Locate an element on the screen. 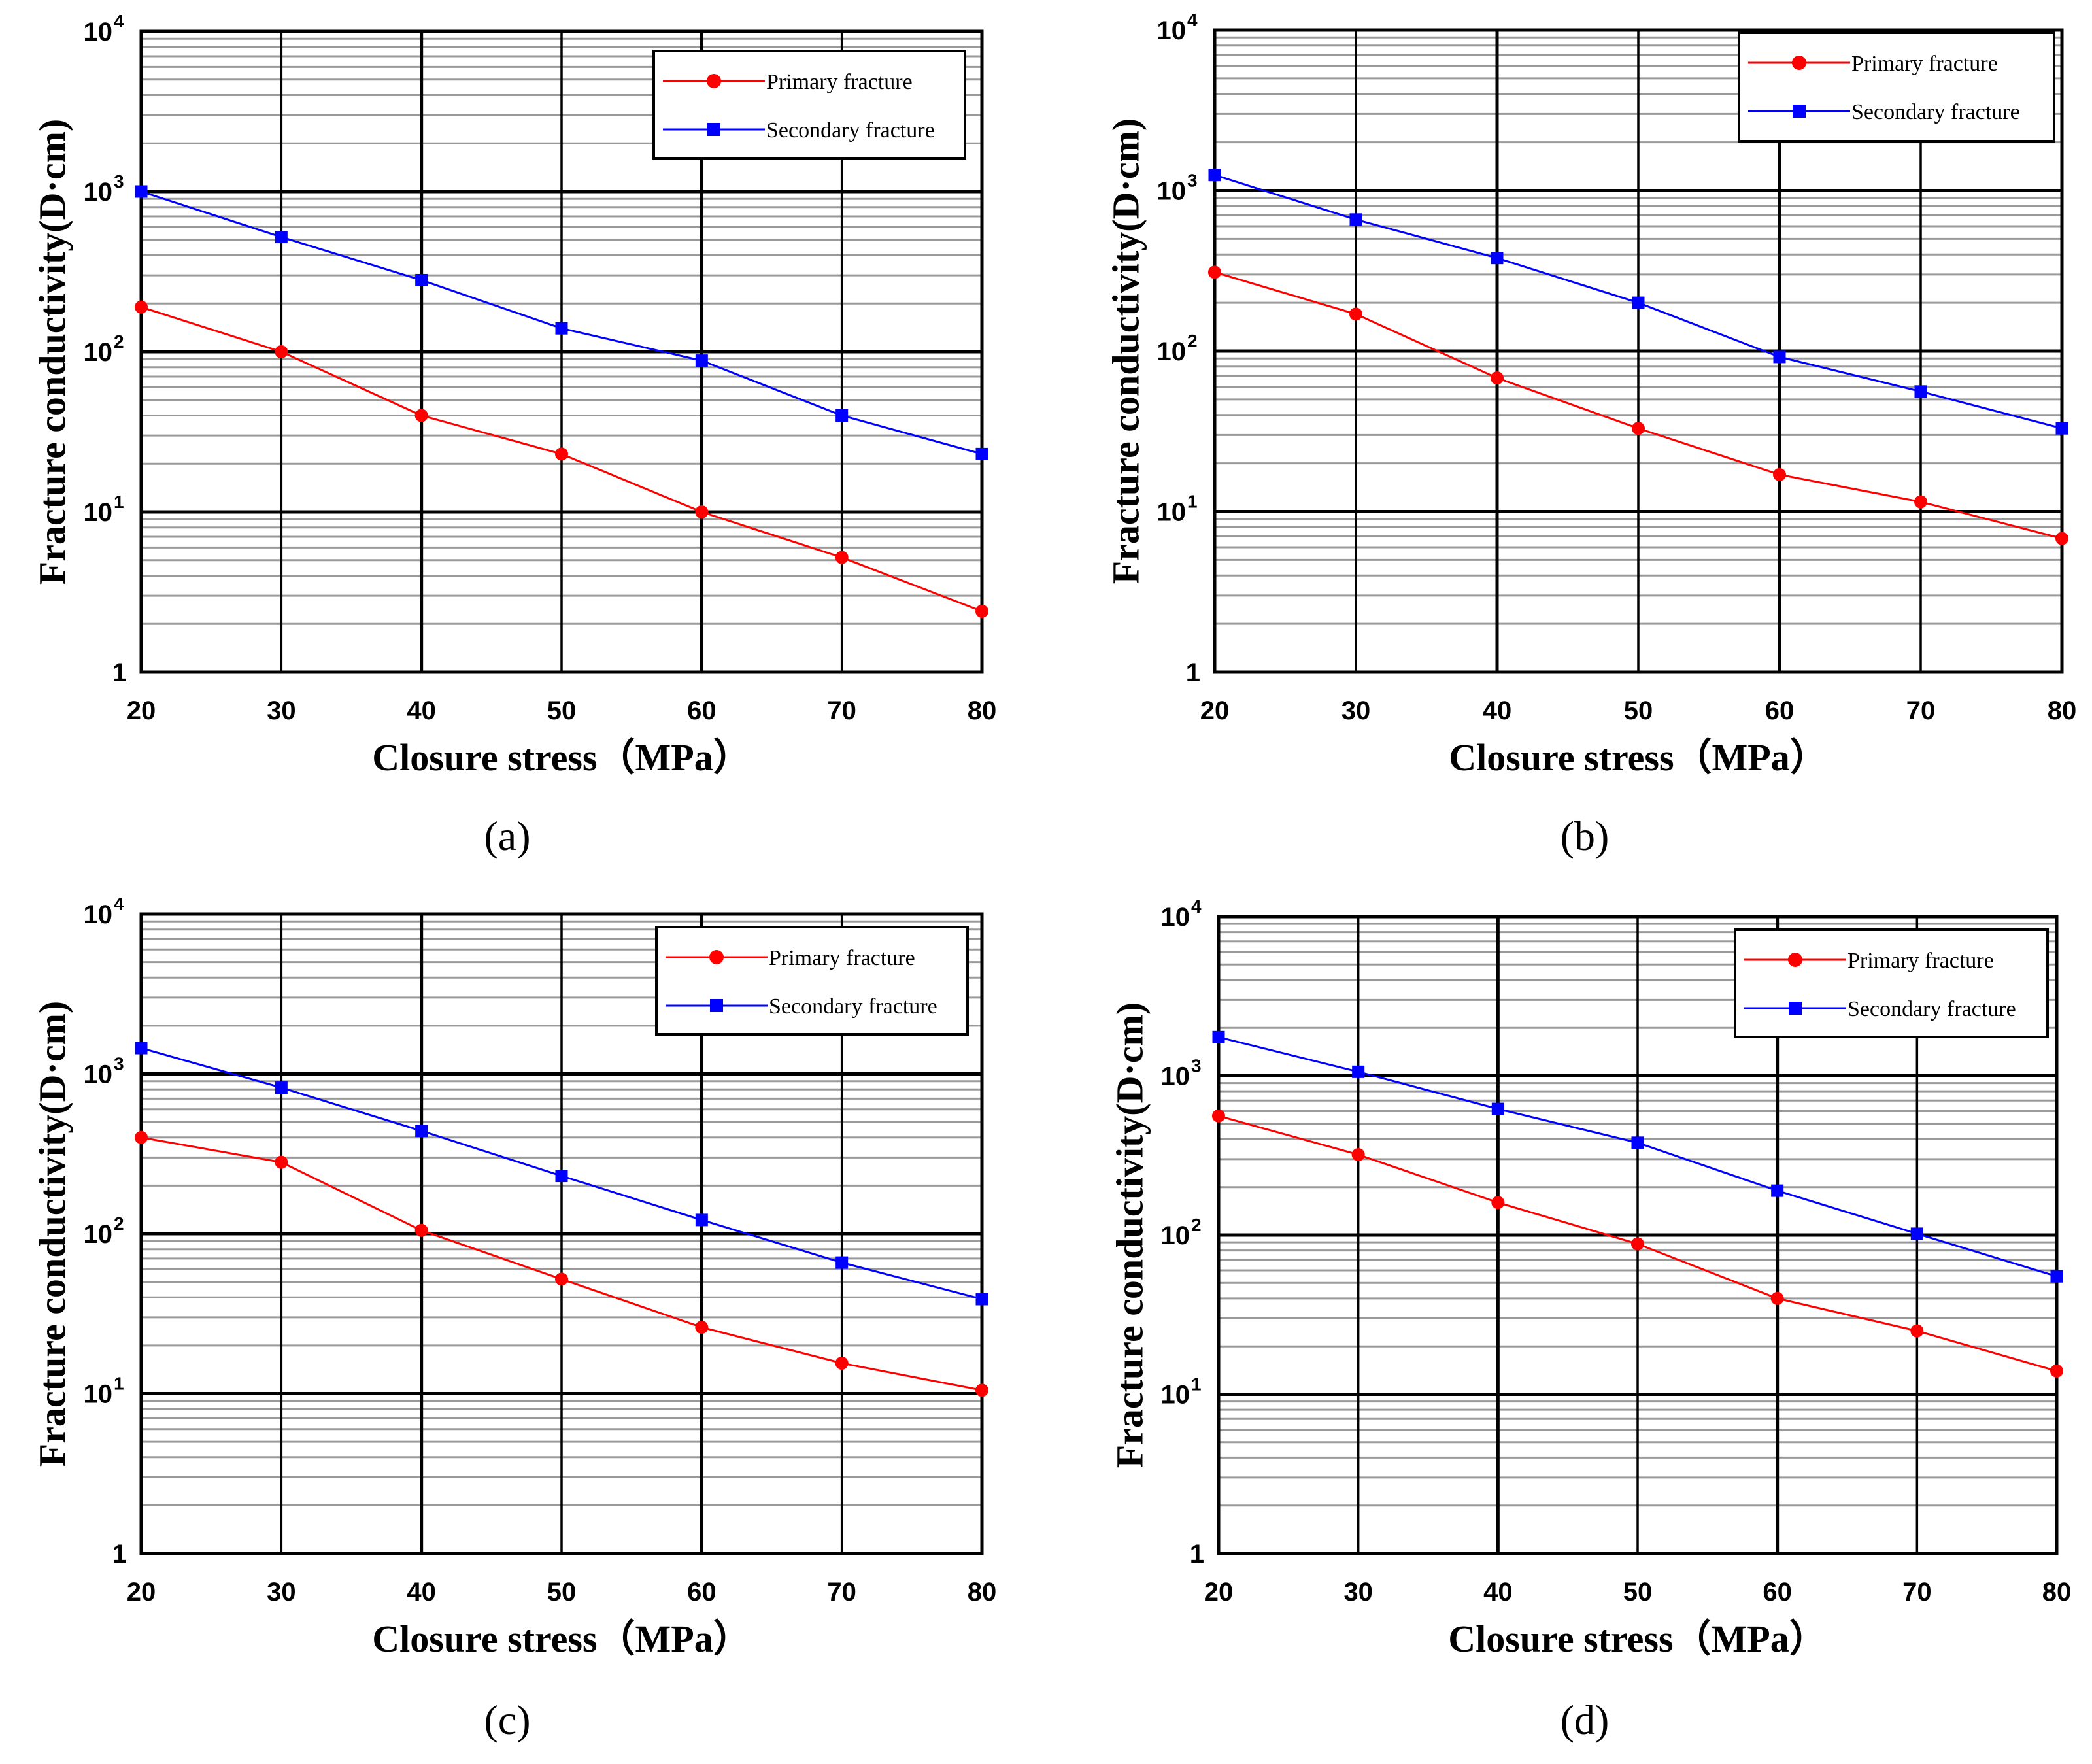 This screenshot has height=1764, width=2092. x-tick-label: 50 is located at coordinates (1638, 1592).